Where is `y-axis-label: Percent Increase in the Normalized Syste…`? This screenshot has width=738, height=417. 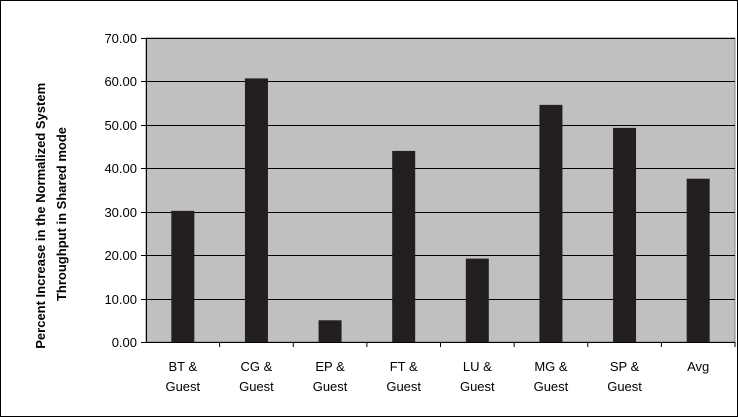 y-axis-label: Percent Increase in the Normalized Syste… is located at coordinates (51, 214).